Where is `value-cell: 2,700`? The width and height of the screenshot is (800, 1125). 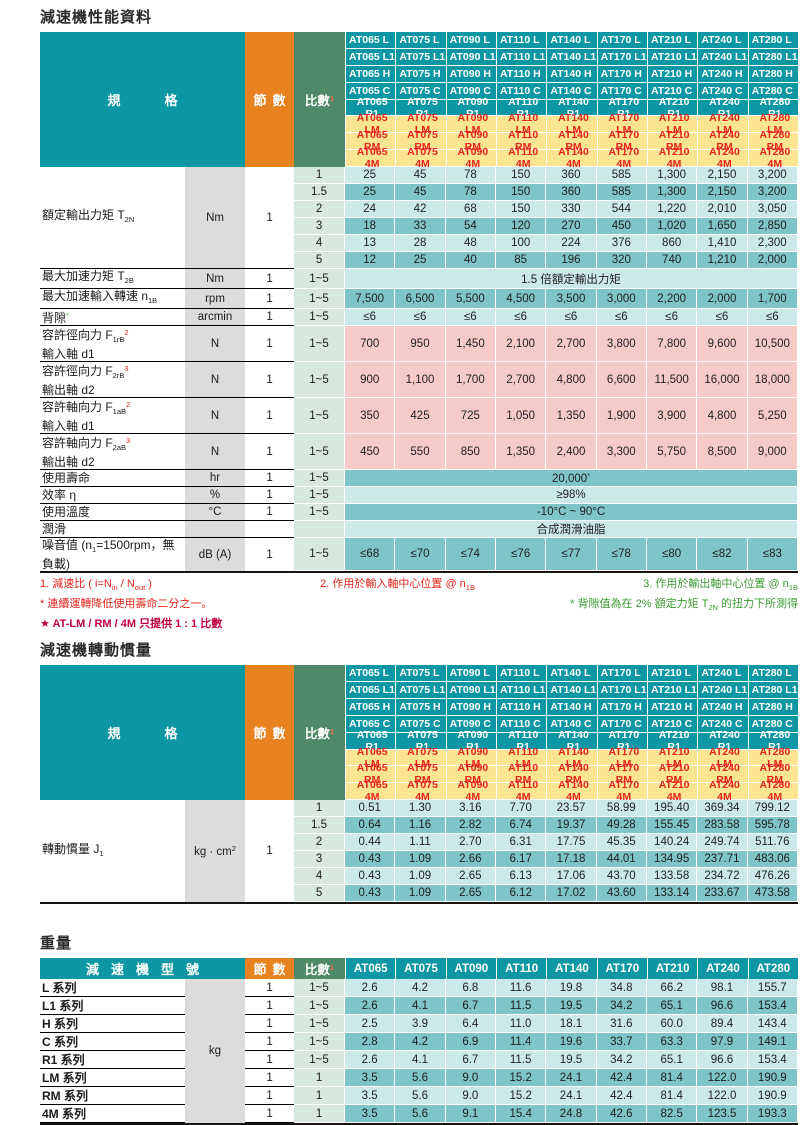
value-cell: 2,700 is located at coordinates (571, 344).